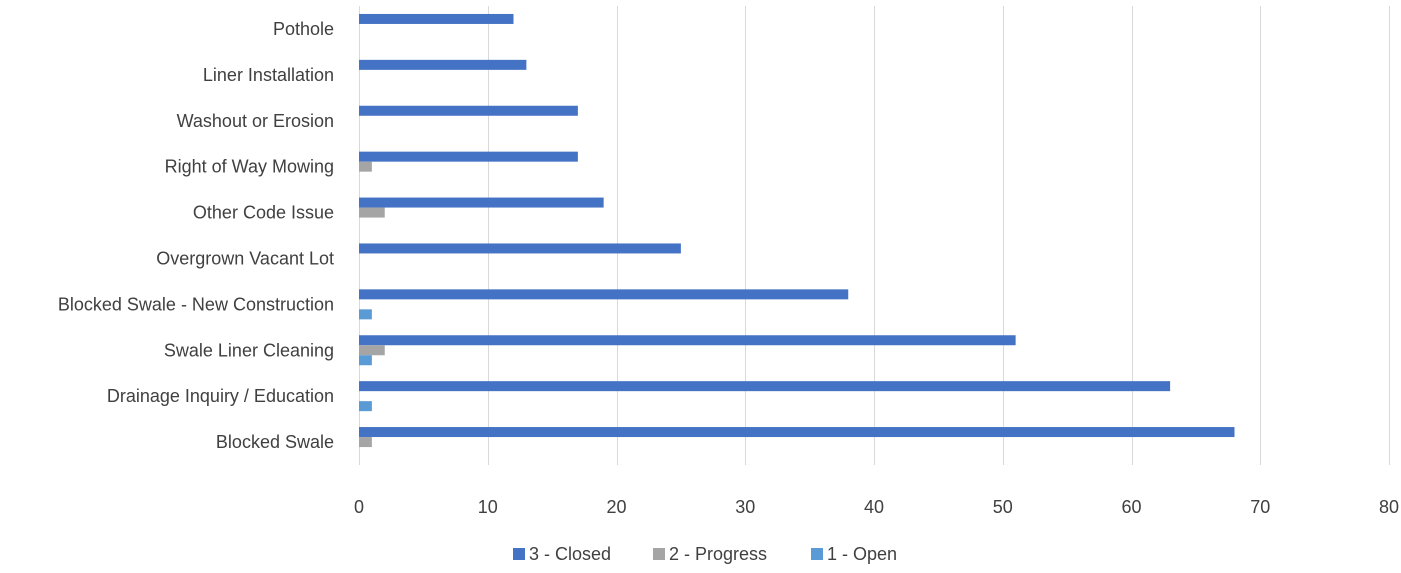  What do you see at coordinates (862, 554) in the screenshot?
I see `legend-label: 1 - Open` at bounding box center [862, 554].